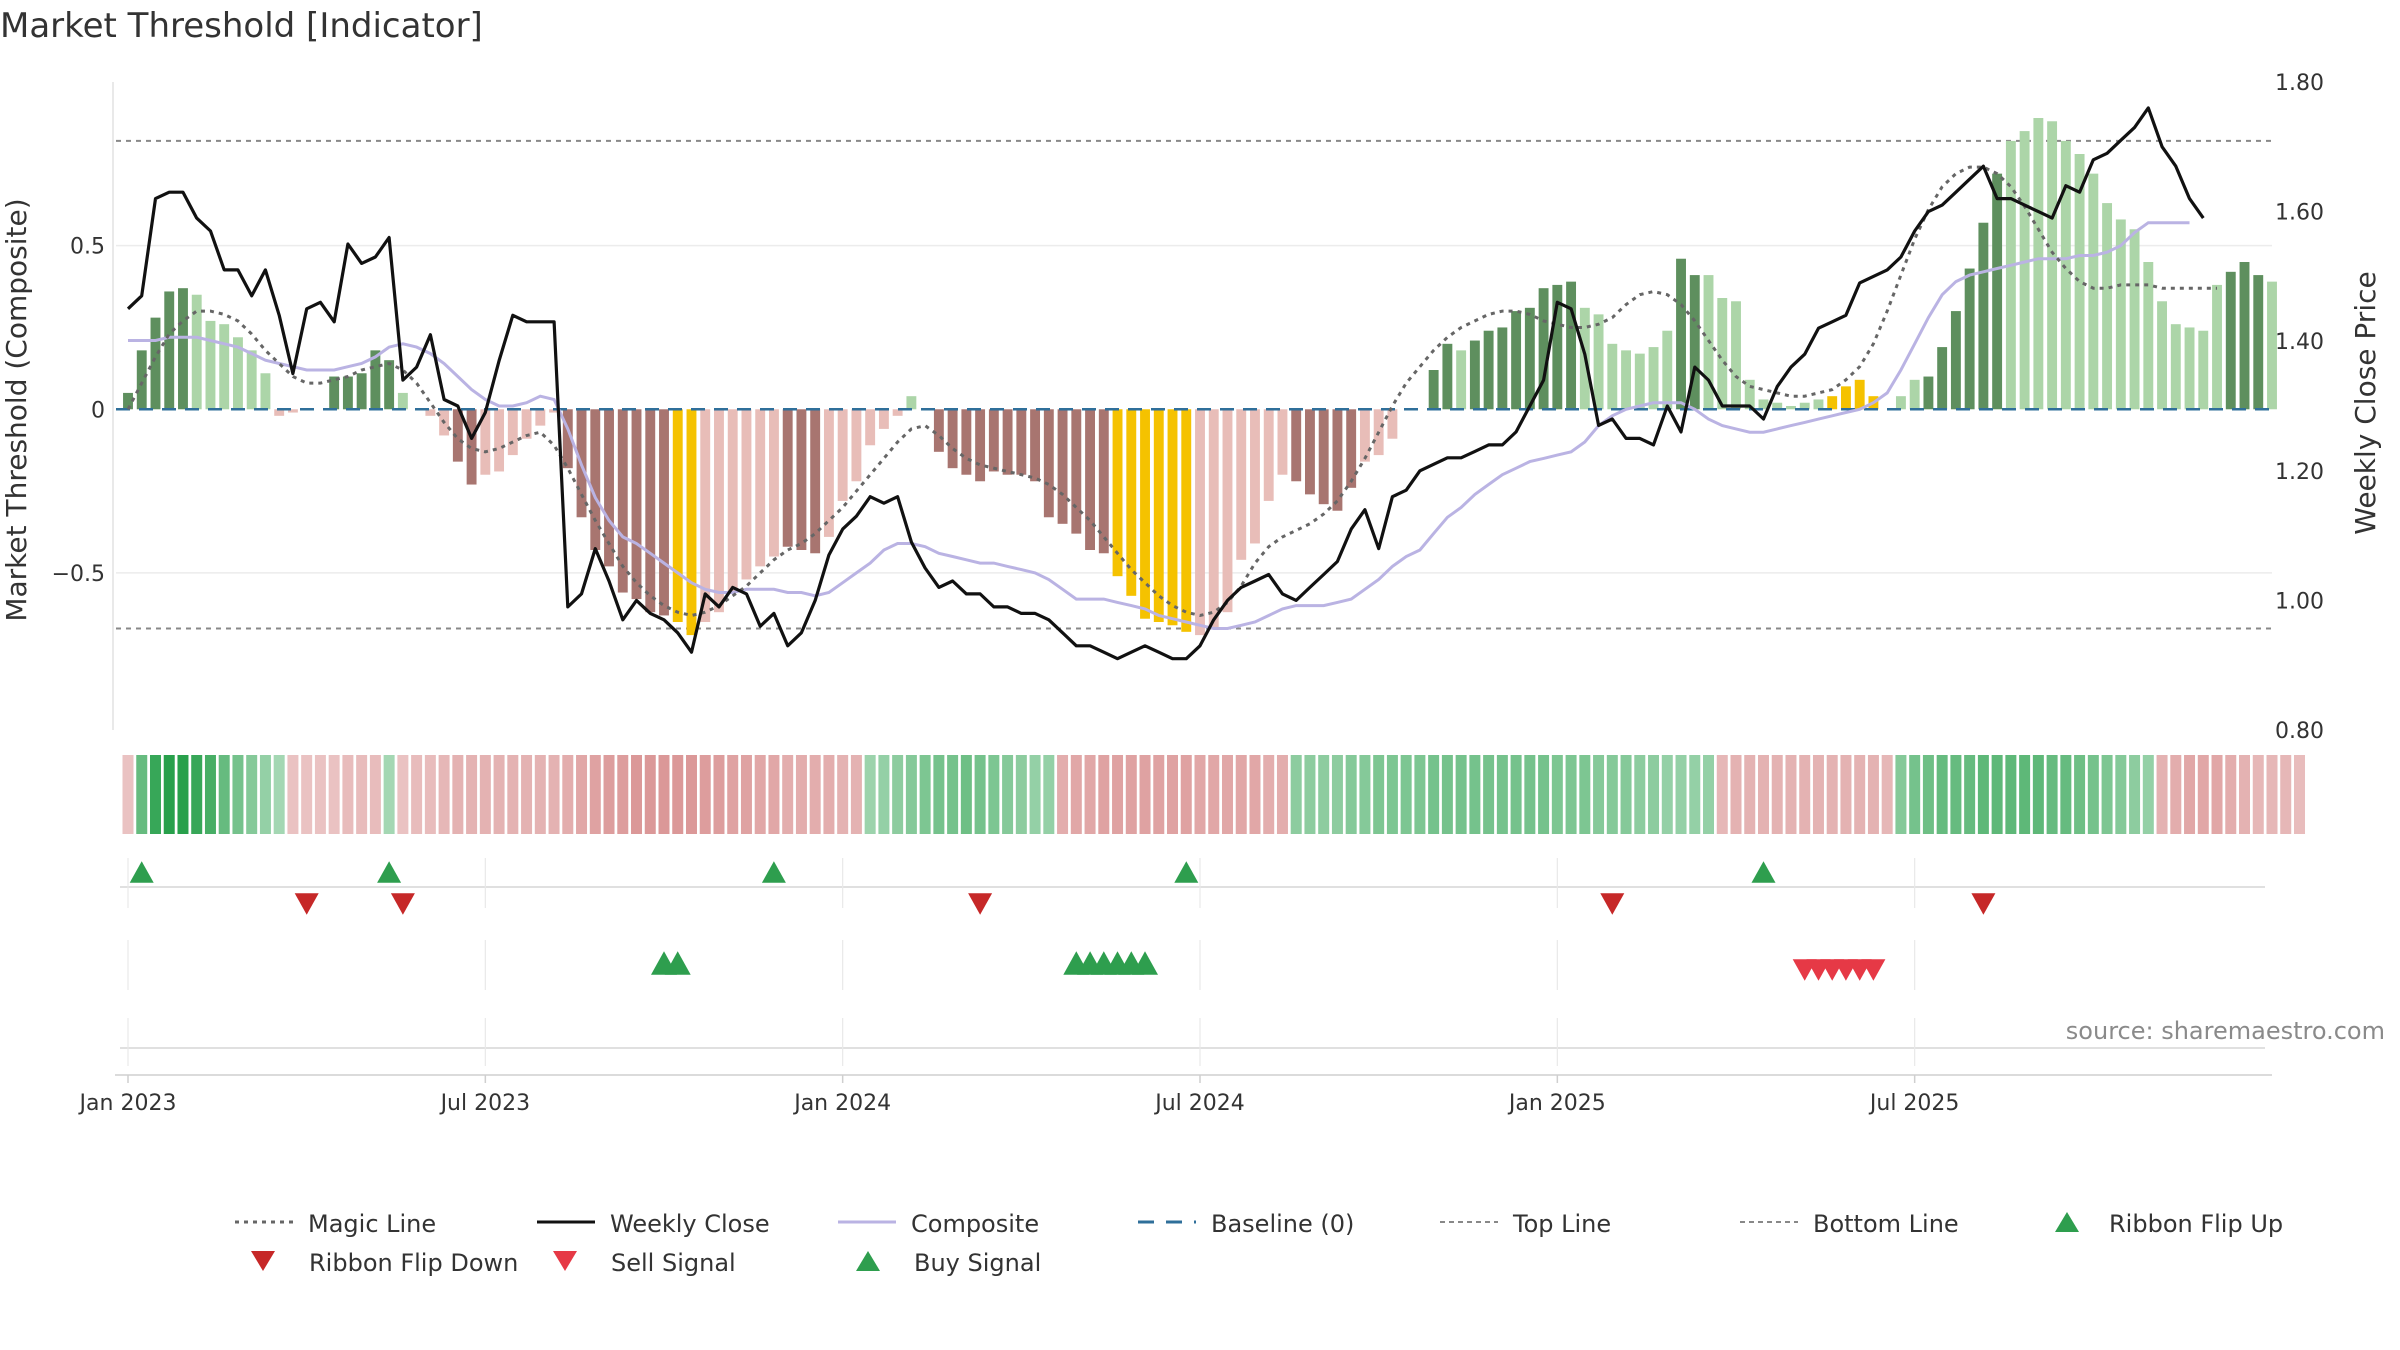  I want to click on y-right-axis-label: Weekly Close Price, so click(2365, 402).